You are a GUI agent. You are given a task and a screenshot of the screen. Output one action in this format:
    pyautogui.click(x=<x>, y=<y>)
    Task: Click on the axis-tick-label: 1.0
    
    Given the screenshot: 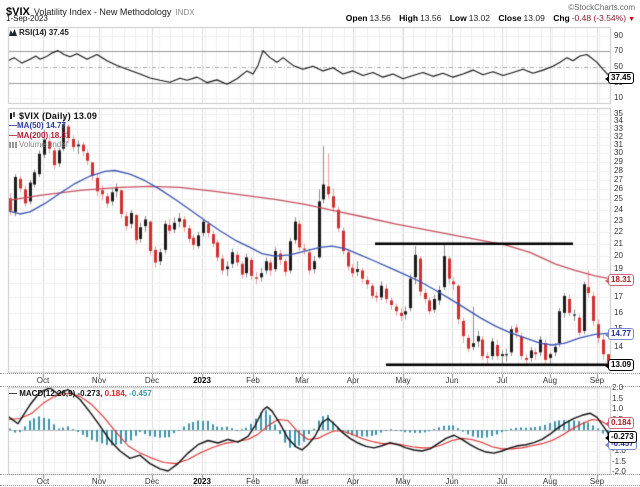 What is the action you would take?
    pyautogui.click(x=618, y=408)
    